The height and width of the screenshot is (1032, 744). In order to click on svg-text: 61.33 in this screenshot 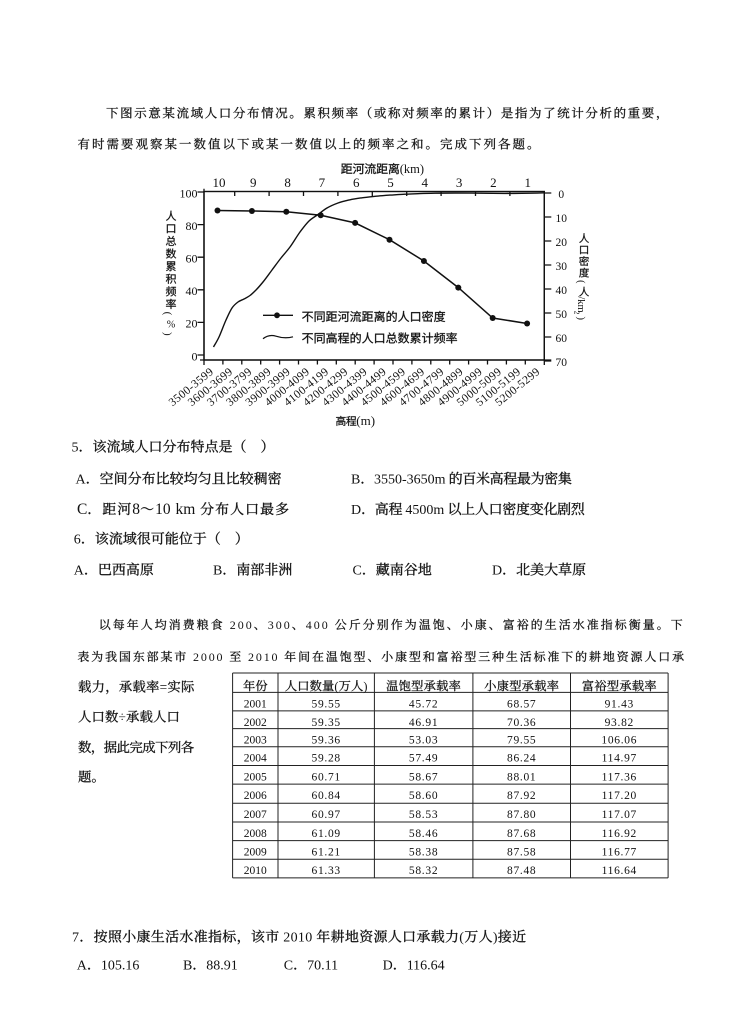, I will do `click(326, 871)`.